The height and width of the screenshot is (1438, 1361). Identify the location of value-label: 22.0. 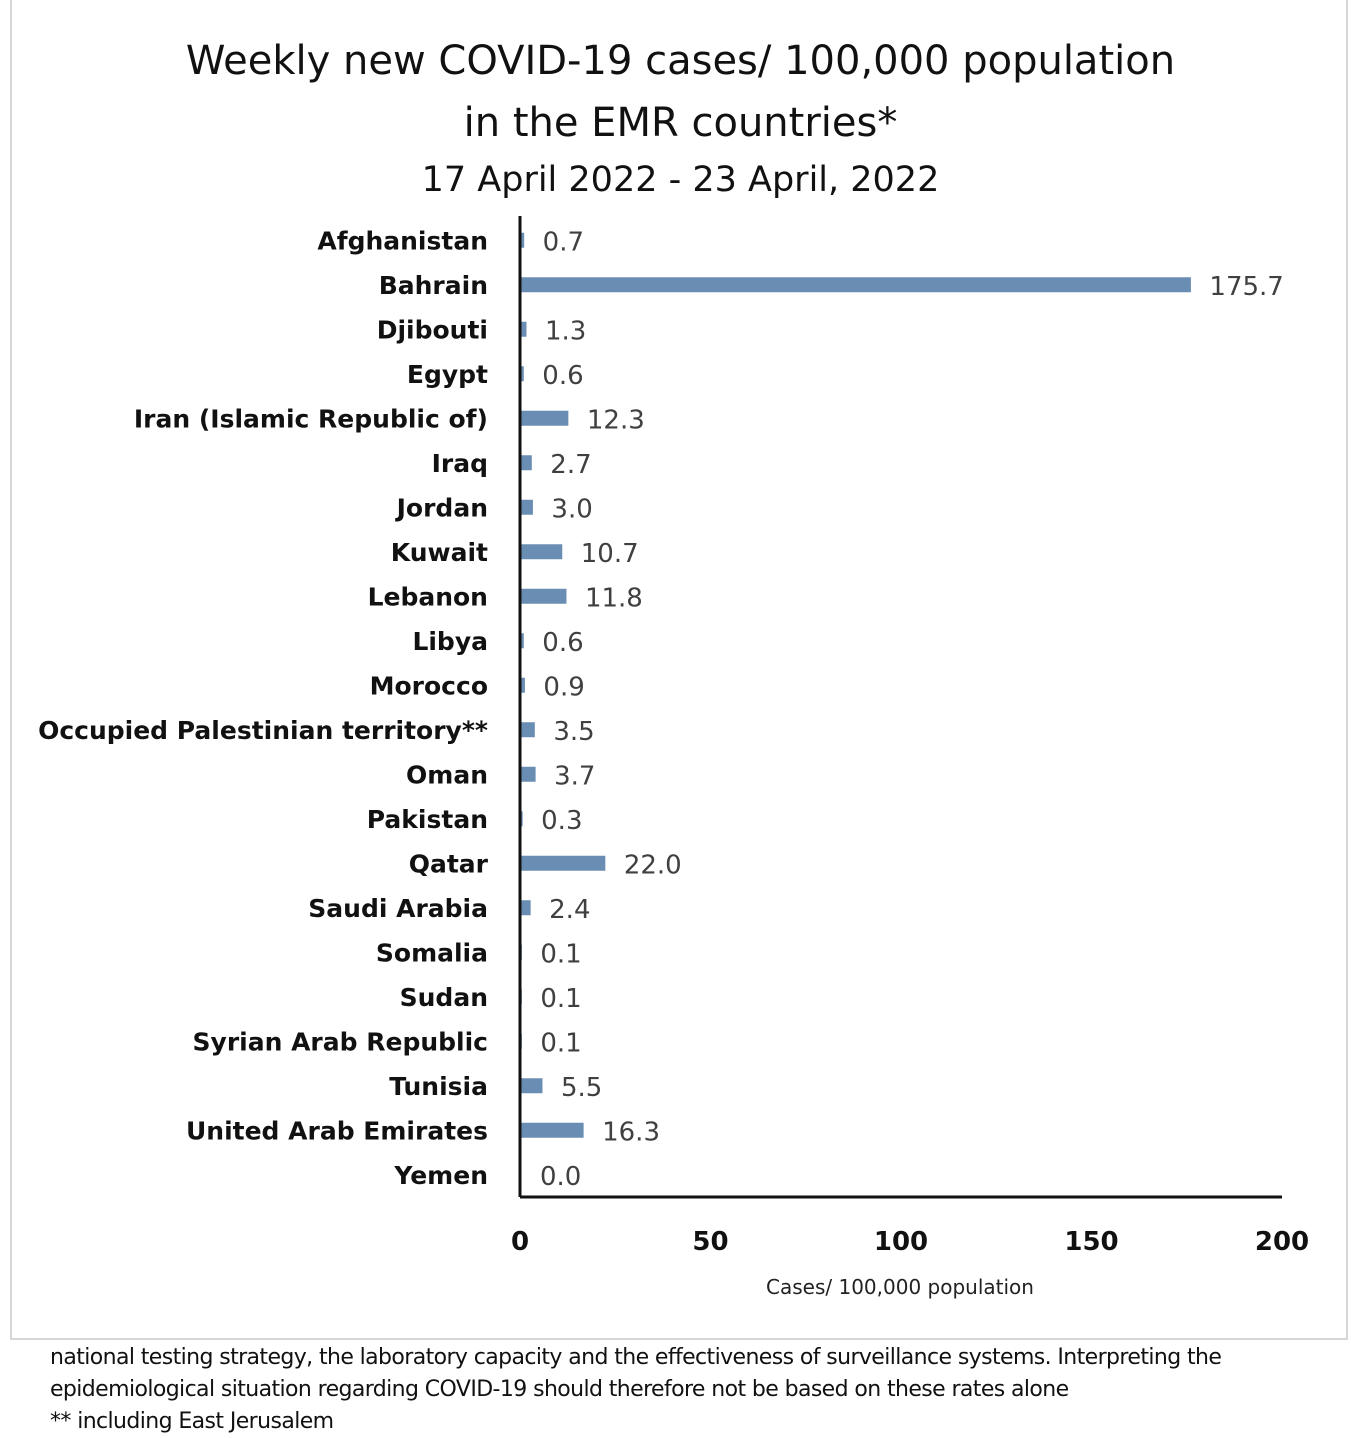
(653, 865).